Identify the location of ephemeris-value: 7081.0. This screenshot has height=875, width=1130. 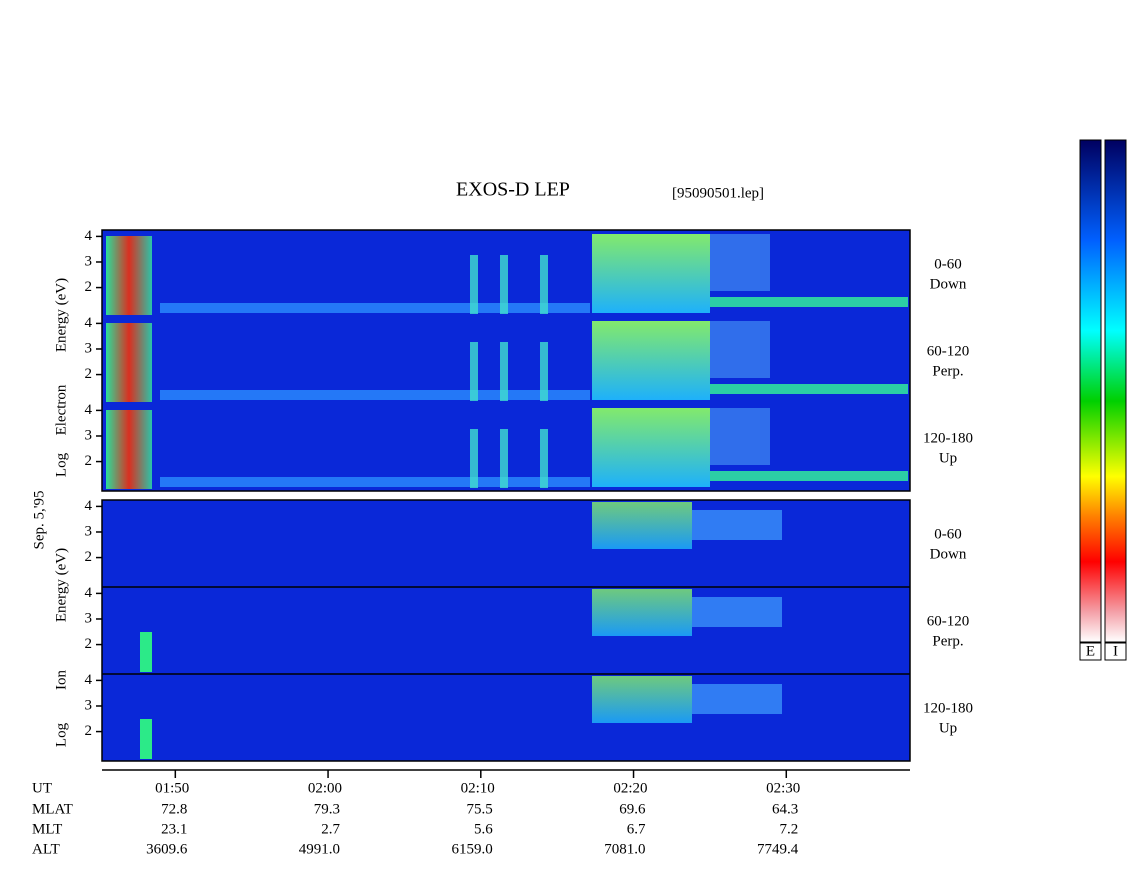
(624, 849).